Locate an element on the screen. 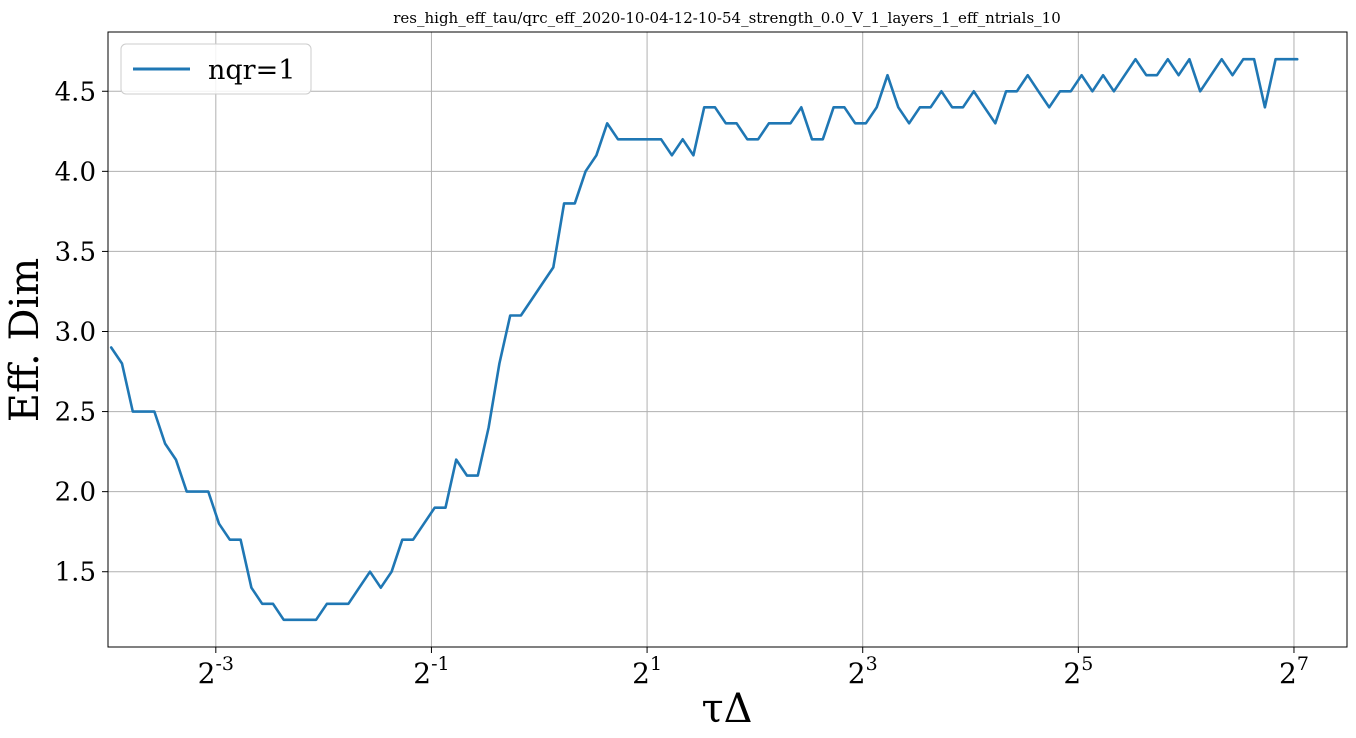 Image resolution: width=1356 pixels, height=738 pixels. y-axis: 1.5 2.0 2.5 3.0 3.5 4.0 4.5 is located at coordinates (81, 332).